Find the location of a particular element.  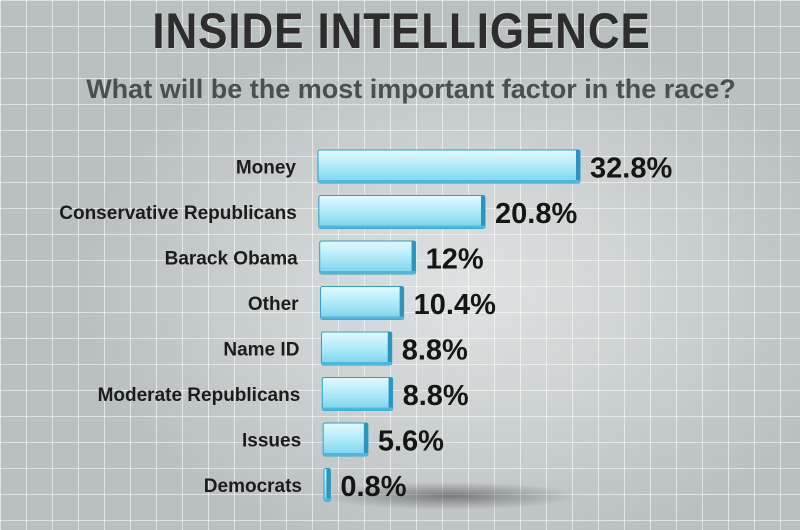

category-label: Other is located at coordinates (273, 304).